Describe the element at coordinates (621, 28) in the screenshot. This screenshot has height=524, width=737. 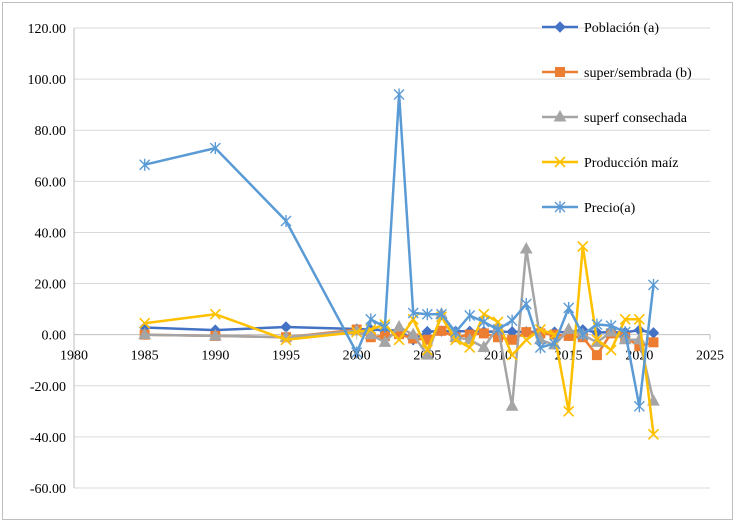
I see `legend-label: Población (a)` at that location.